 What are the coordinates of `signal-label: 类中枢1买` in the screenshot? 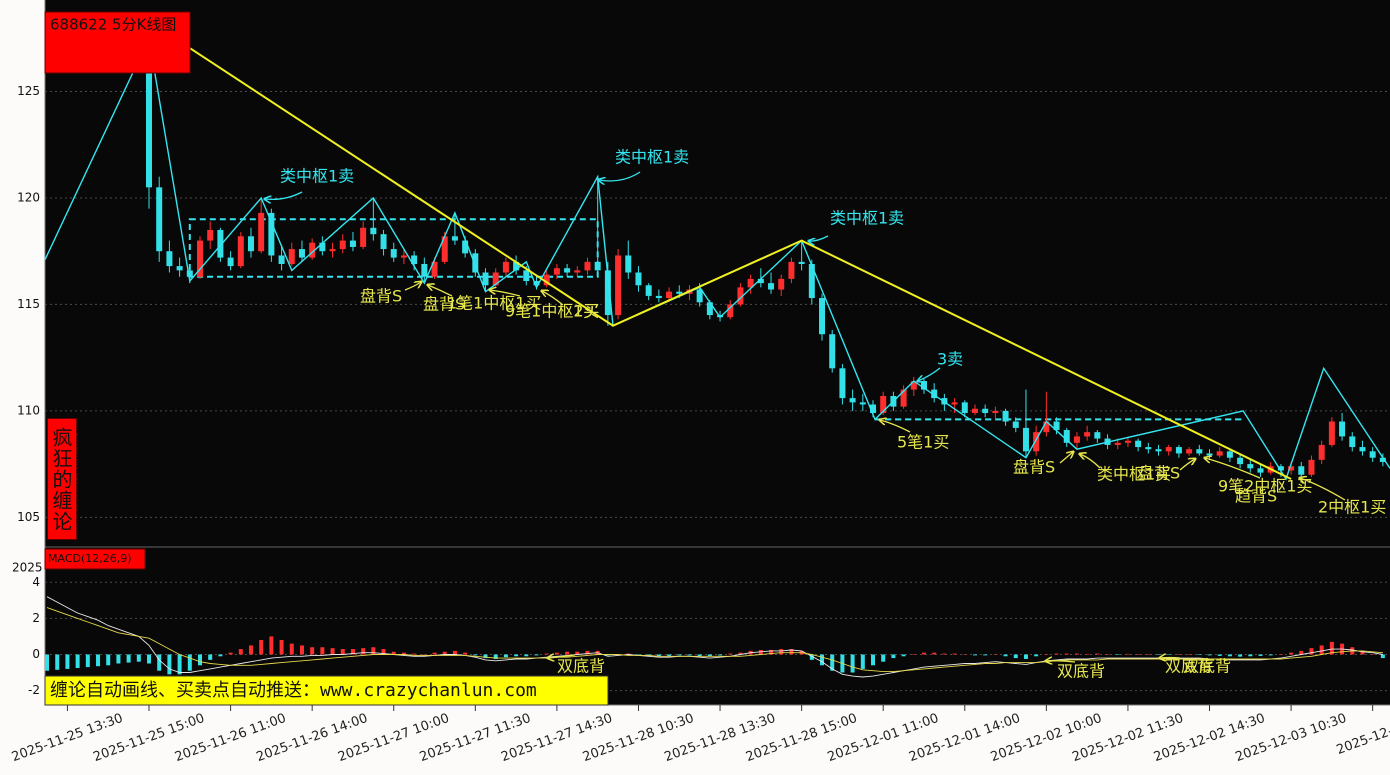 It's located at (1134, 474).